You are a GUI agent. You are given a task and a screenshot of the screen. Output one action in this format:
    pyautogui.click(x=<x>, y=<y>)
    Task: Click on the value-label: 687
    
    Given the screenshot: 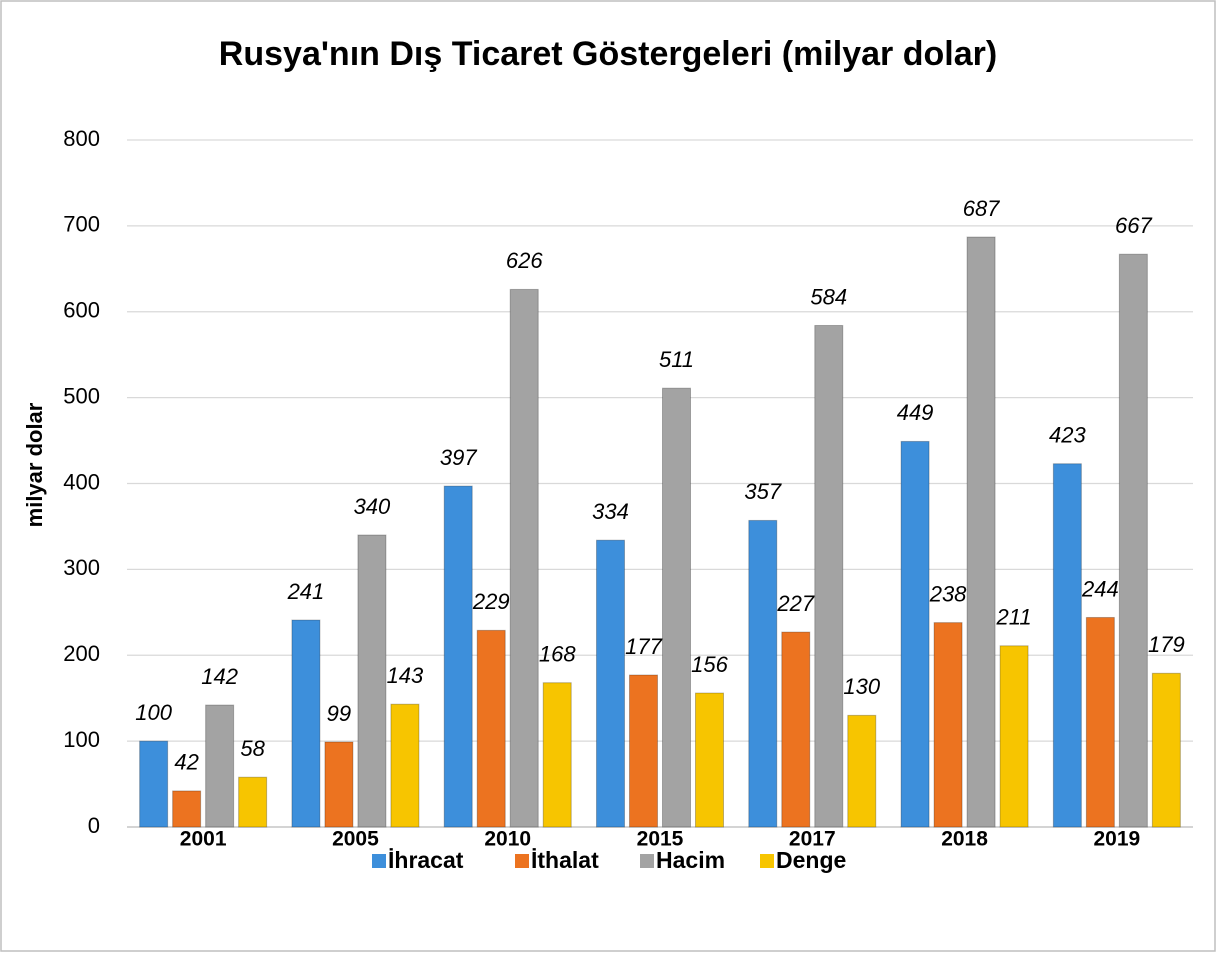 What is the action you would take?
    pyautogui.click(x=981, y=208)
    